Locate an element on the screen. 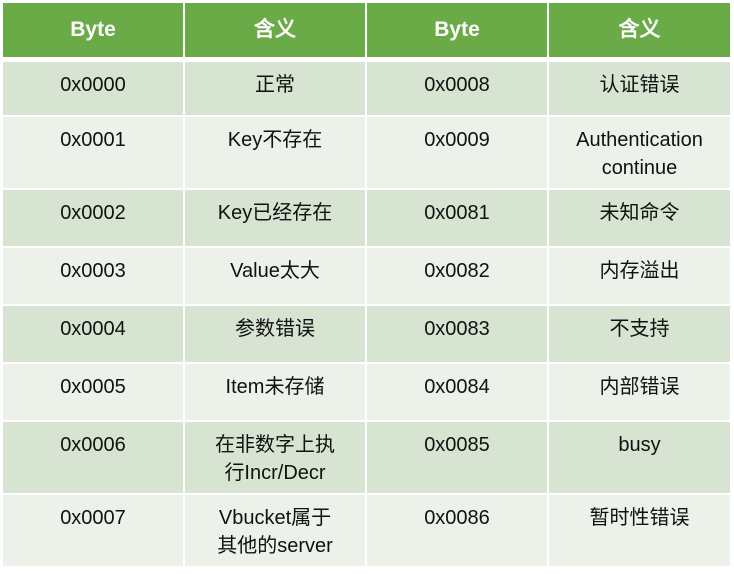 Image resolution: width=734 pixels, height=574 pixels. cell-text: Value太大 is located at coordinates (275, 271).